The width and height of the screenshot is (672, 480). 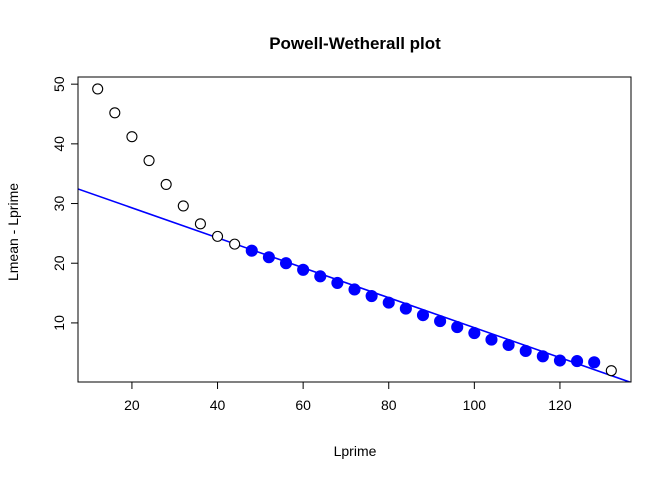 I want to click on y-tick-label: 40, so click(x=59, y=144).